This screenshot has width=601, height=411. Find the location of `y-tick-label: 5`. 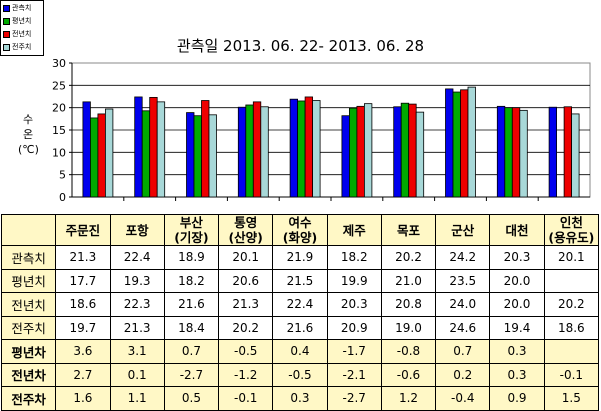

y-tick-label: 5 is located at coordinates (62, 175).